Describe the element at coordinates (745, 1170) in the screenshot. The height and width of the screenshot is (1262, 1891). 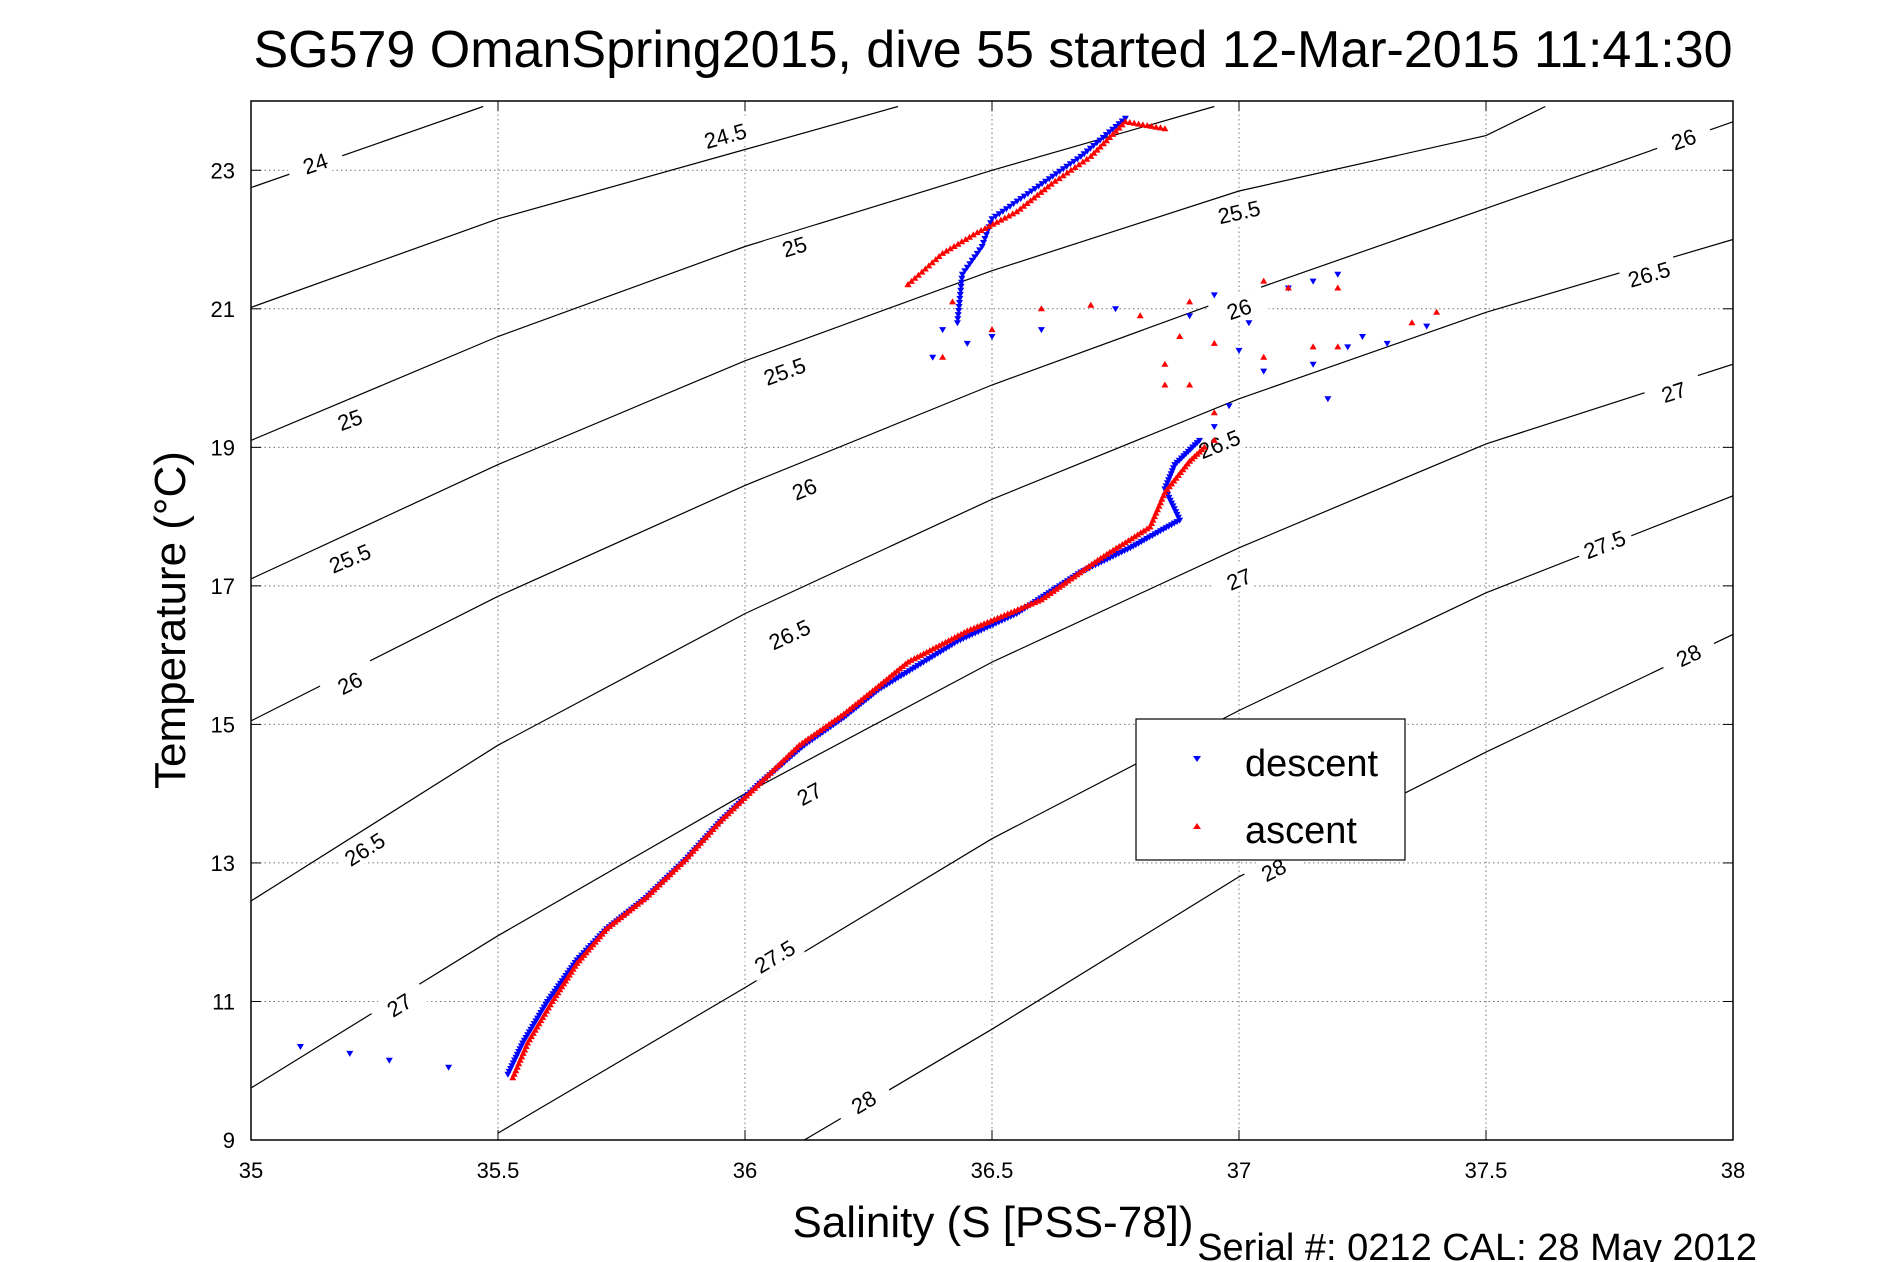
I see `x-tick-label: 36` at that location.